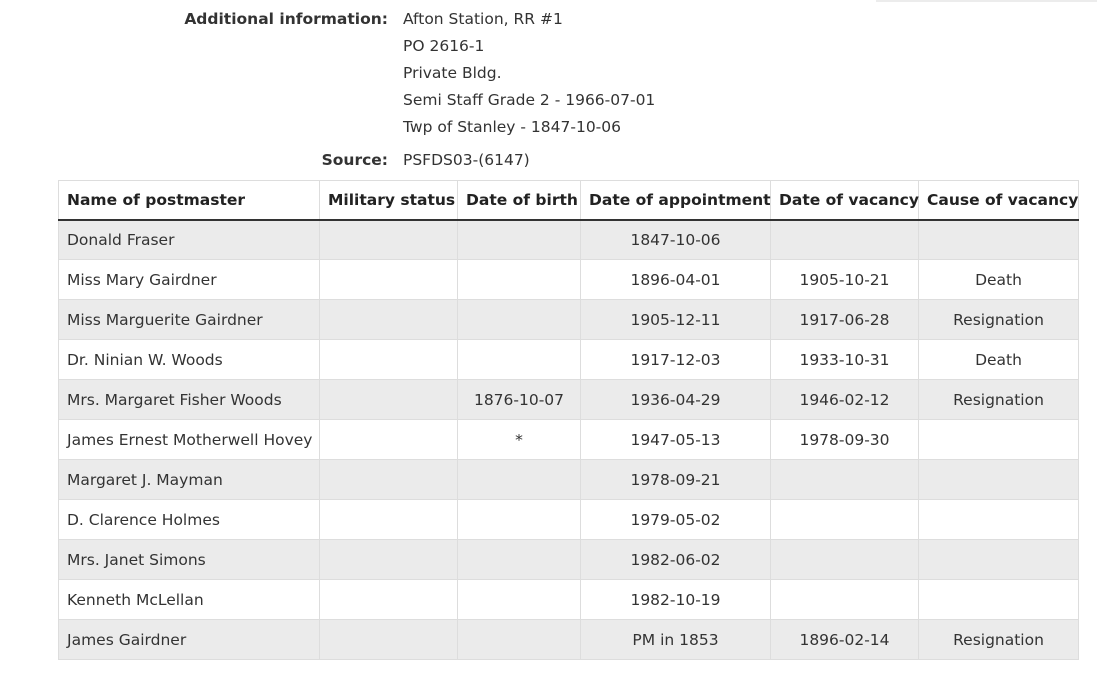 This screenshot has width=1097, height=675. Describe the element at coordinates (529, 100) in the screenshot. I see `additional-info-line: Semi Staff Grade 2 - 1966-07-01` at that location.